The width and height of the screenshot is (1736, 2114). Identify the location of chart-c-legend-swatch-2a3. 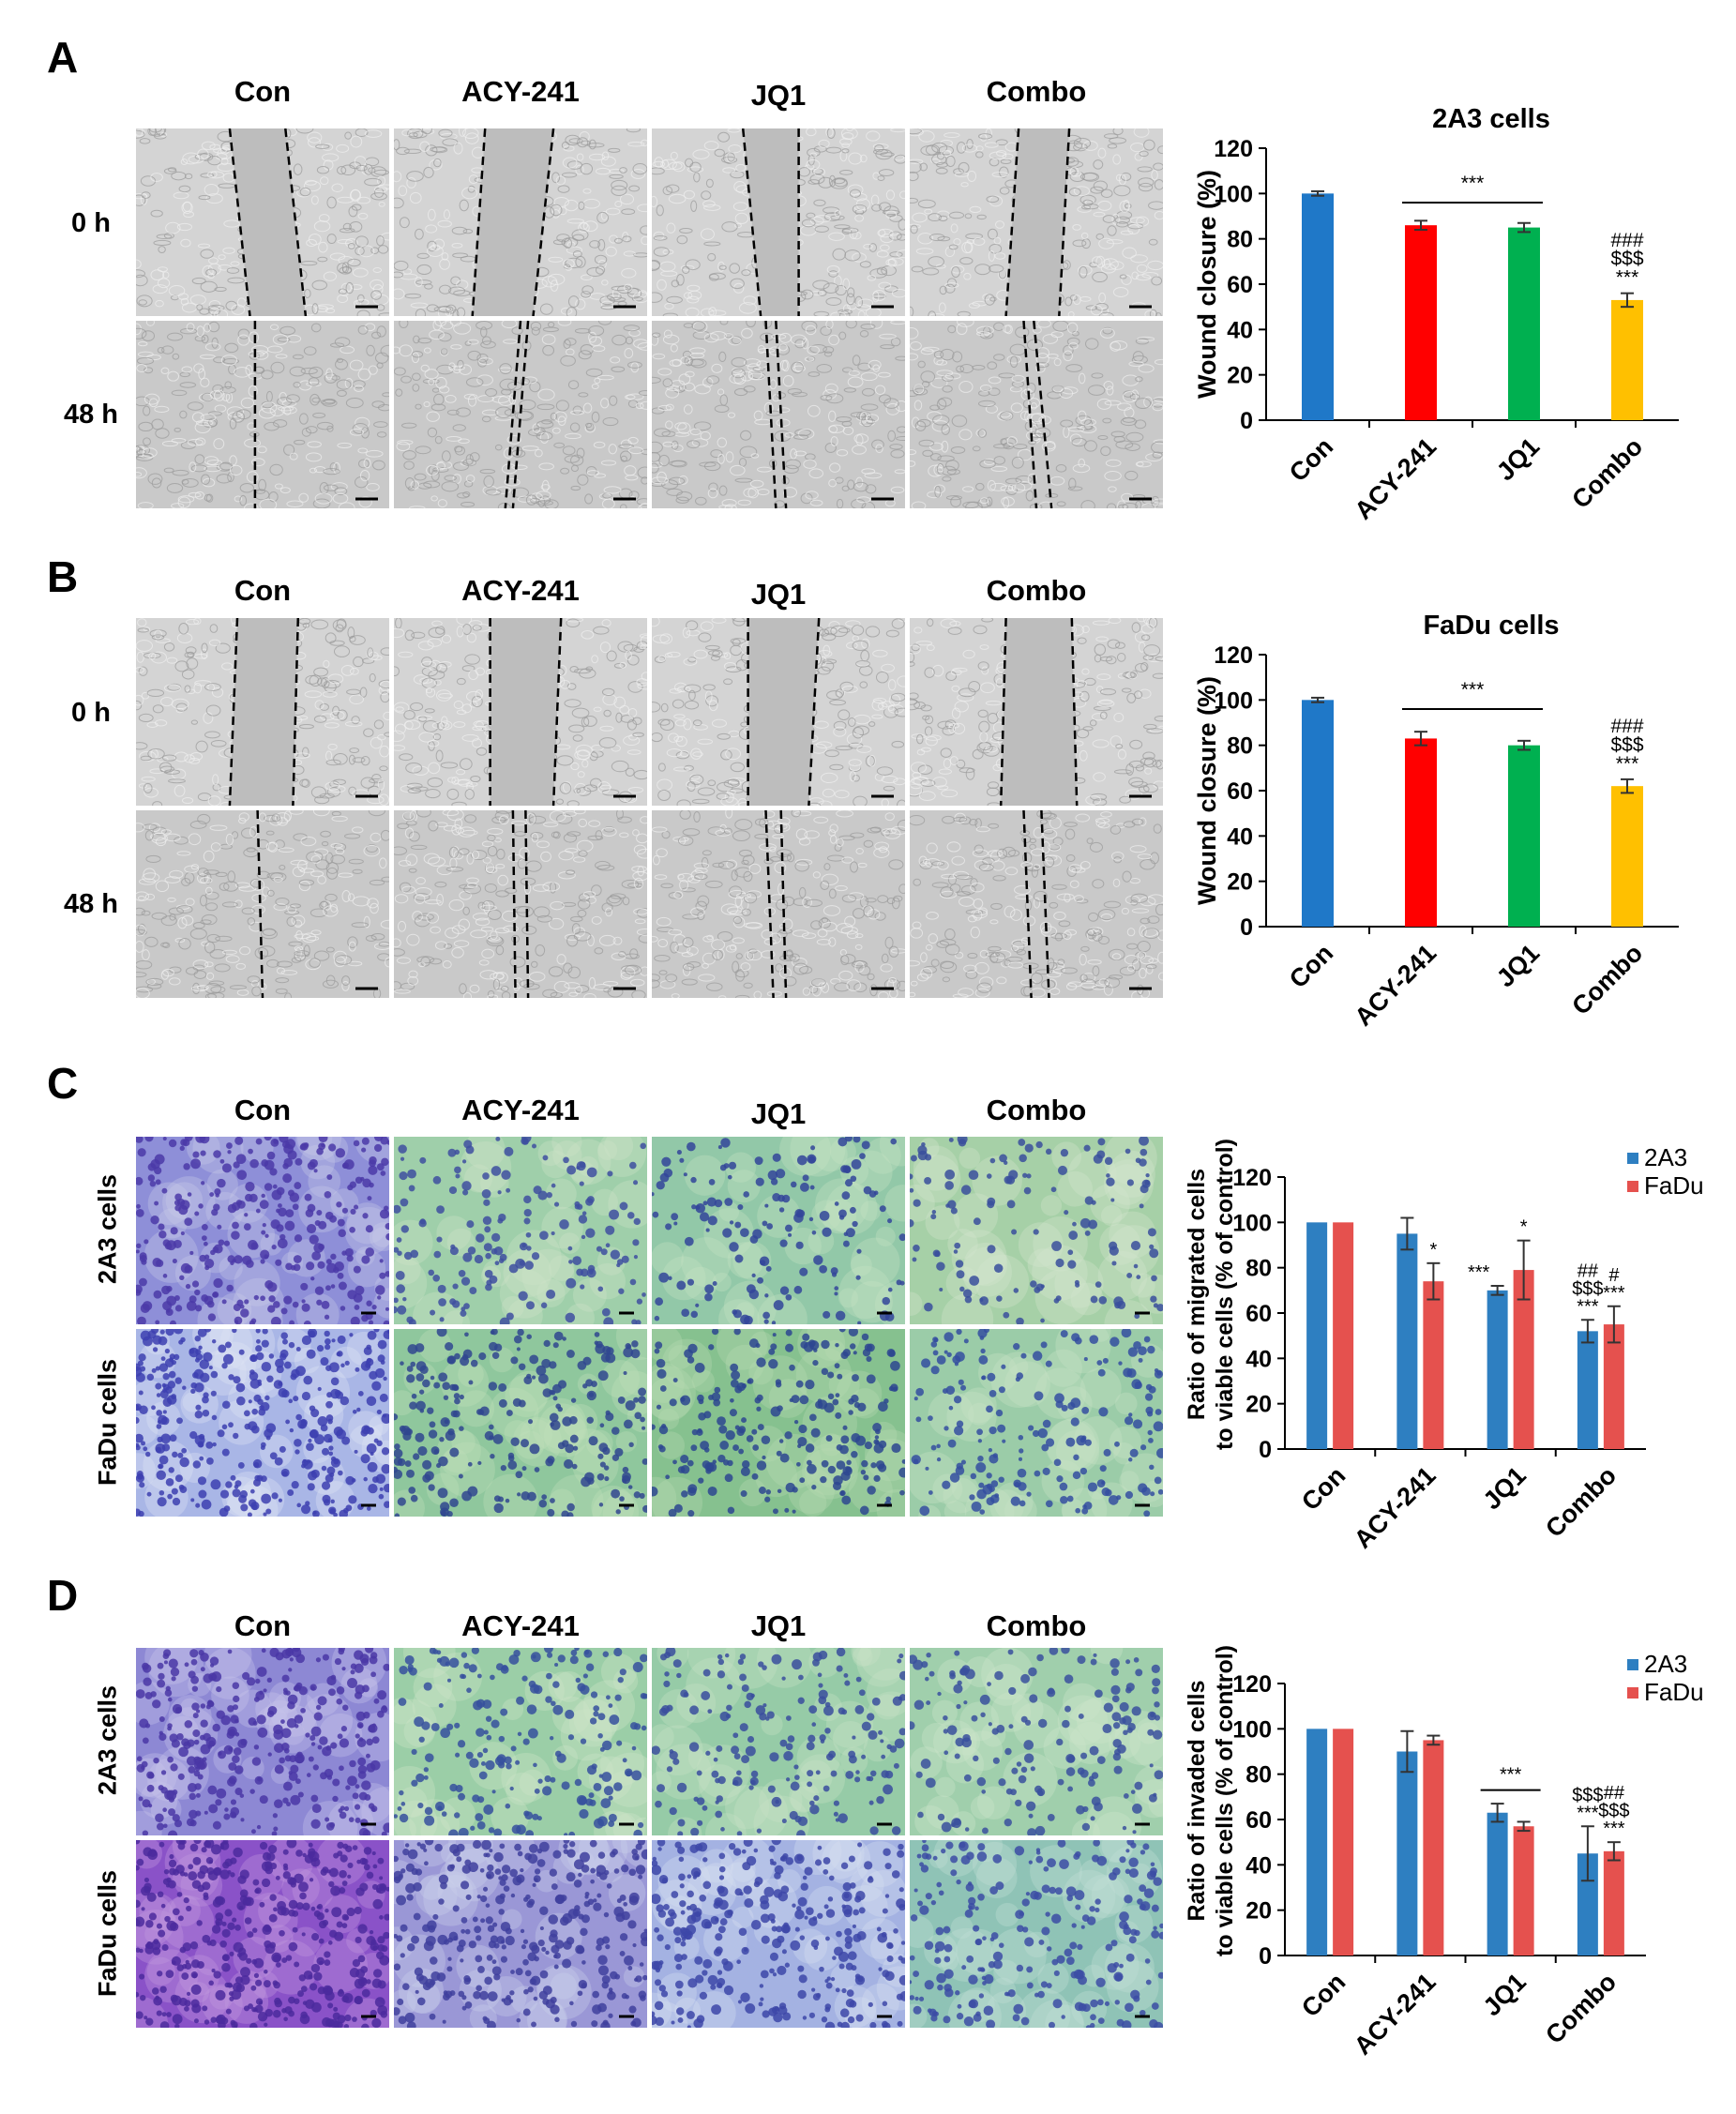
(1632, 1158).